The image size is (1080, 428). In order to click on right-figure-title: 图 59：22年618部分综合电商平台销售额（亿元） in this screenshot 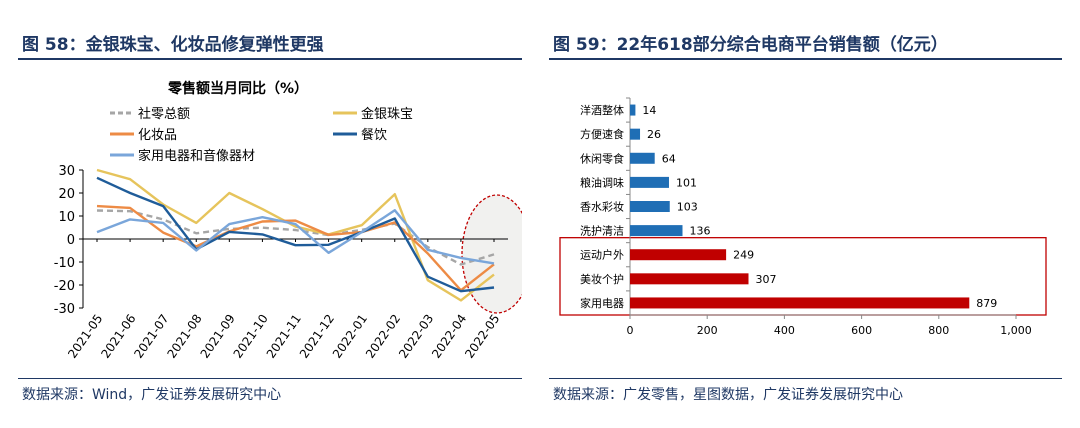, I will do `click(750, 45)`.